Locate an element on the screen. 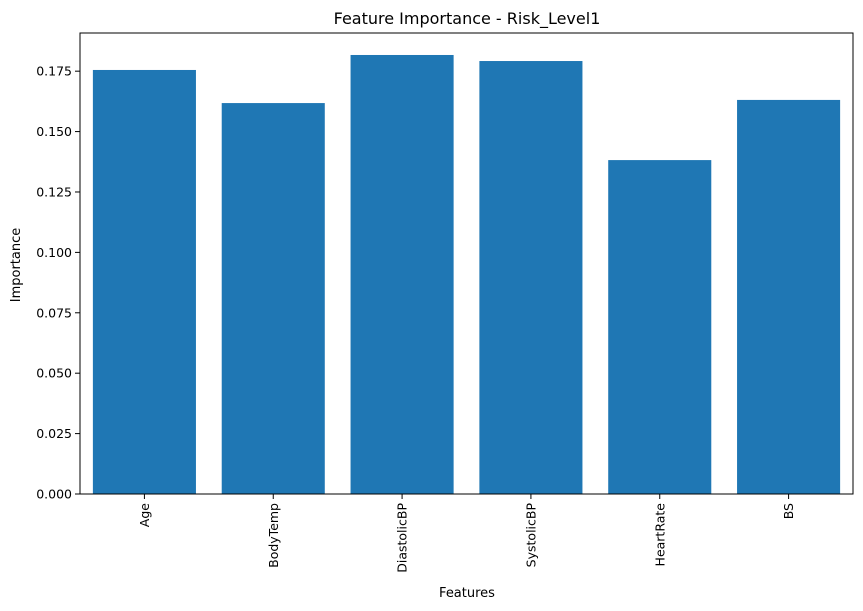  y-tick-label: 0.100 is located at coordinates (54, 252).